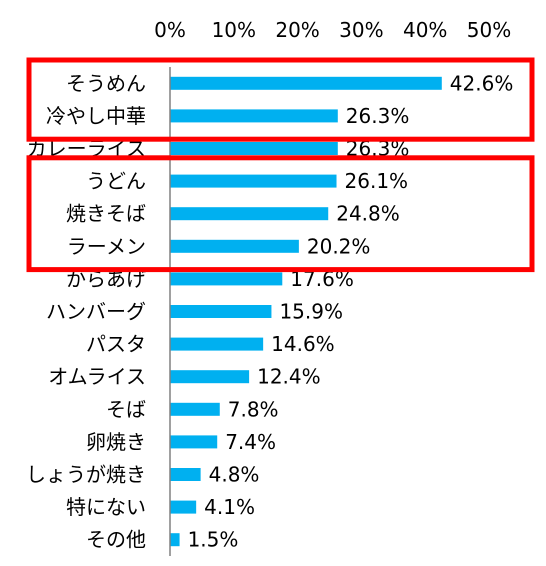 This screenshot has width=546, height=566. I want to click on x-tick-label: 30%, so click(361, 30).